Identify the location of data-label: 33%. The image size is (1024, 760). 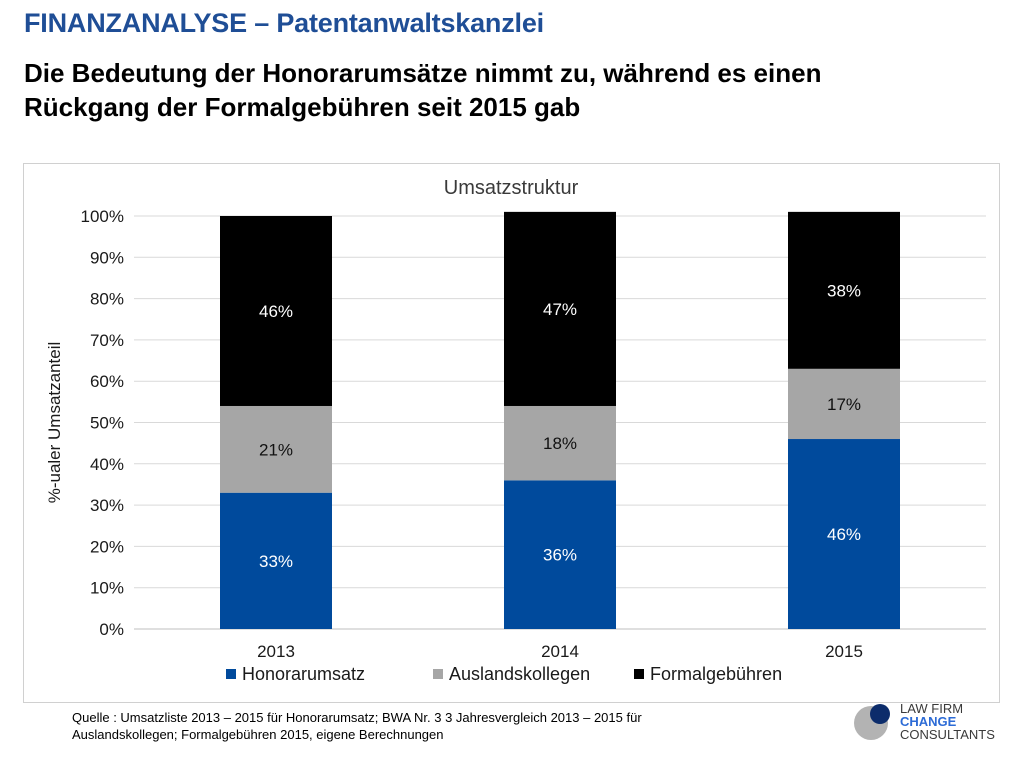
(276, 561).